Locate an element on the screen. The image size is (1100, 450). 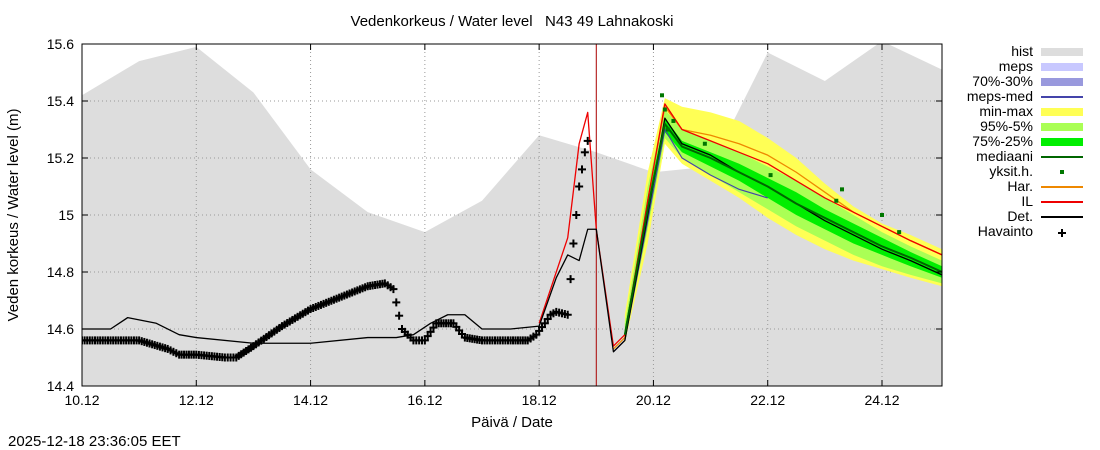
legend-item-p75_25: 75%-25% is located at coordinates (1027, 141).